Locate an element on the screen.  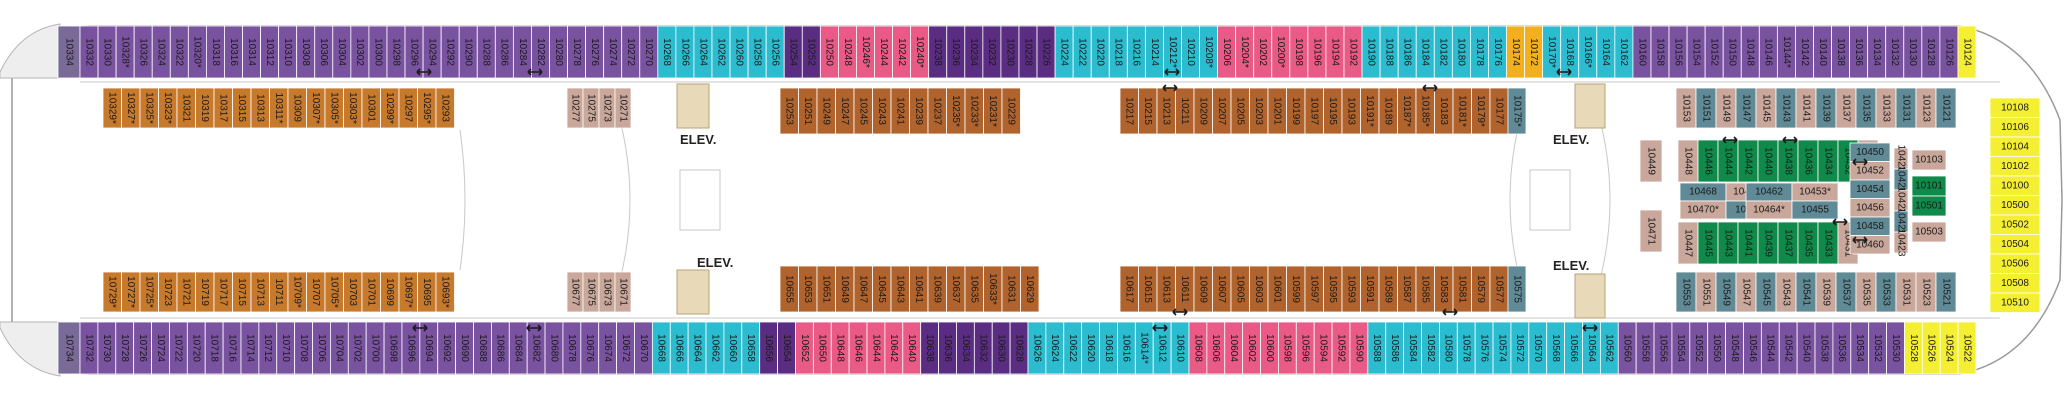
cabin-10531: 10531 is located at coordinates (1906, 292).